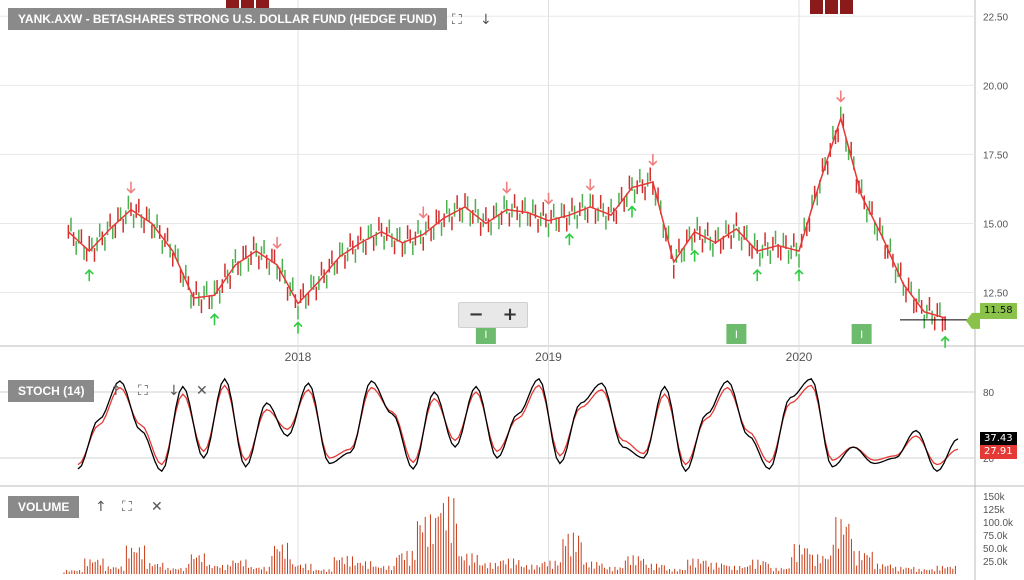 This screenshot has width=1024, height=580. I want to click on stoch-k-line, so click(518, 425).